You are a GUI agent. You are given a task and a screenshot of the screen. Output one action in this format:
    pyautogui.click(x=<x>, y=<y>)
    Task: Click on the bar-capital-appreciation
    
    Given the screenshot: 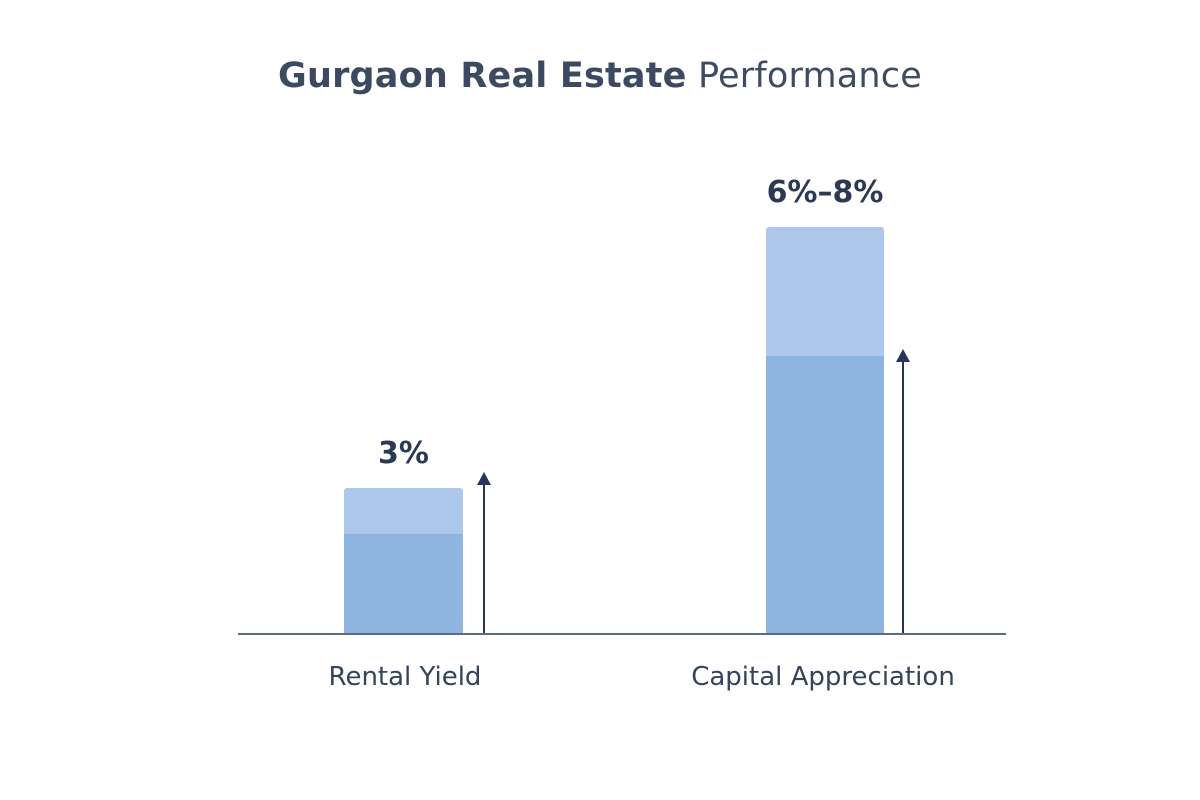 What is the action you would take?
    pyautogui.click(x=825, y=430)
    